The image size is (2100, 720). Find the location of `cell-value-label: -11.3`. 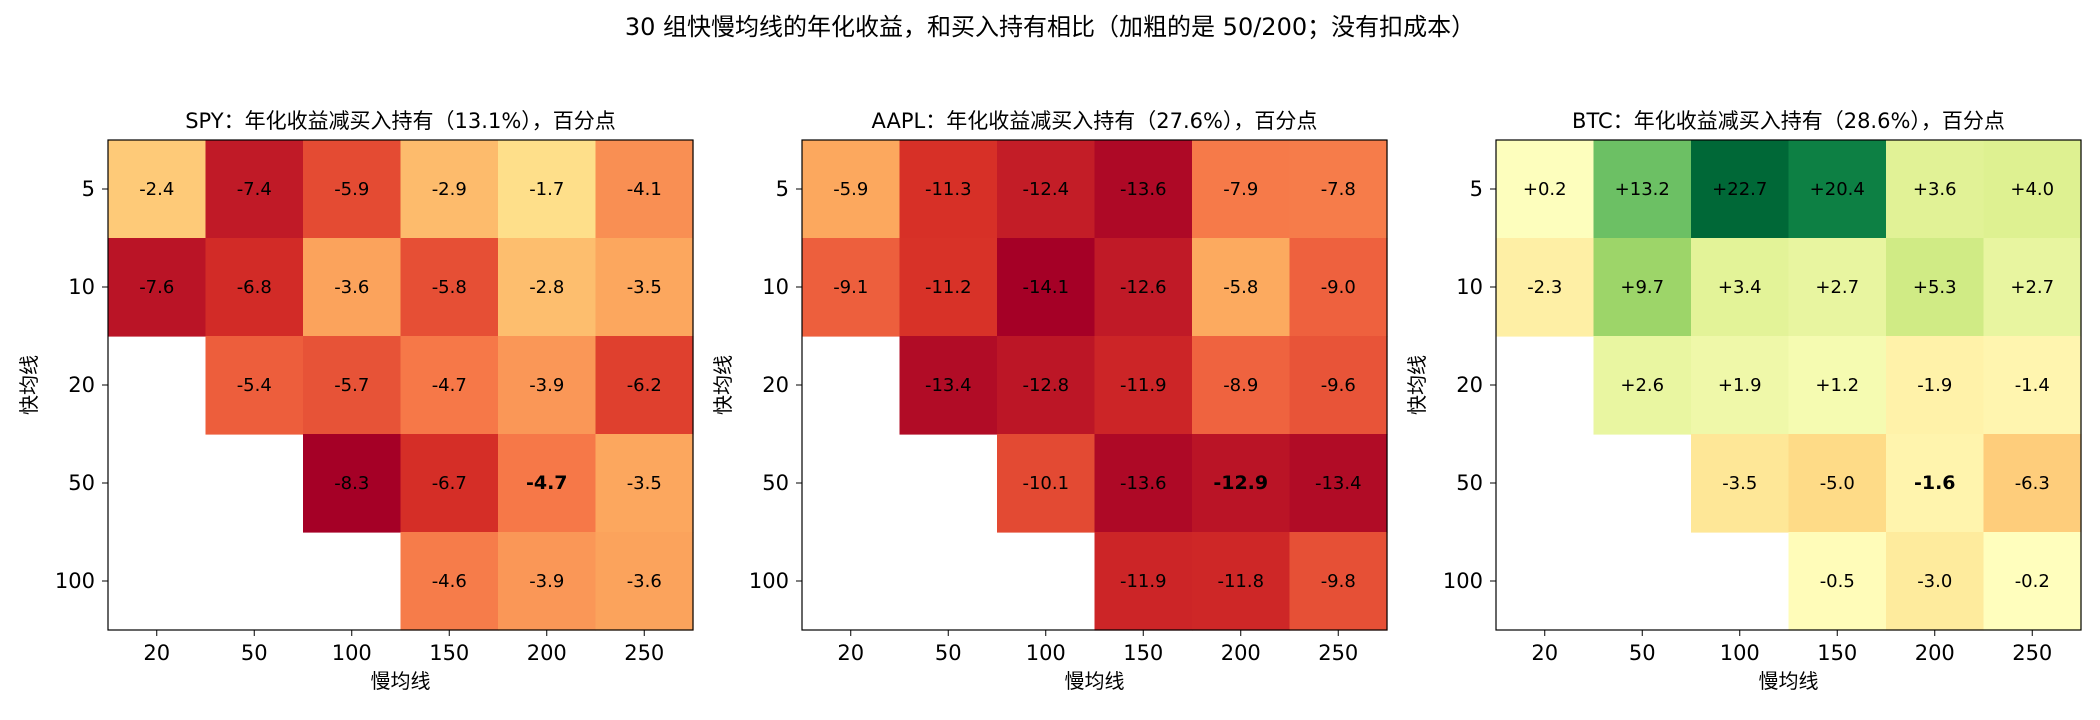

cell-value-label: -11.3 is located at coordinates (948, 189).